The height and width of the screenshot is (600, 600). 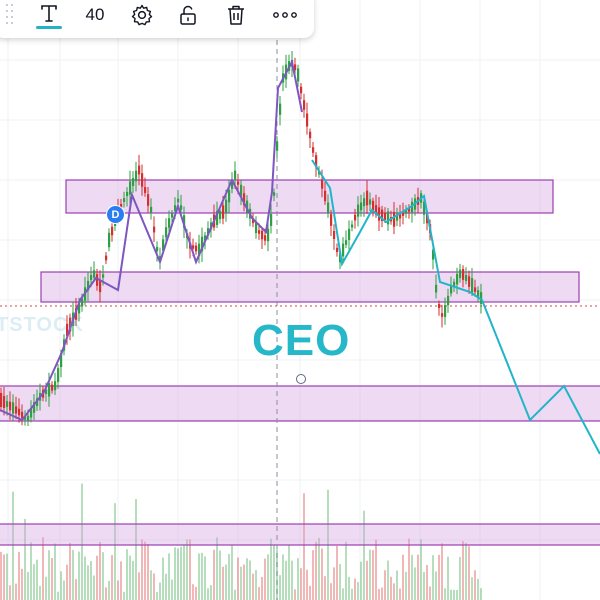 What do you see at coordinates (49, 27) in the screenshot?
I see `text-color-indicator` at bounding box center [49, 27].